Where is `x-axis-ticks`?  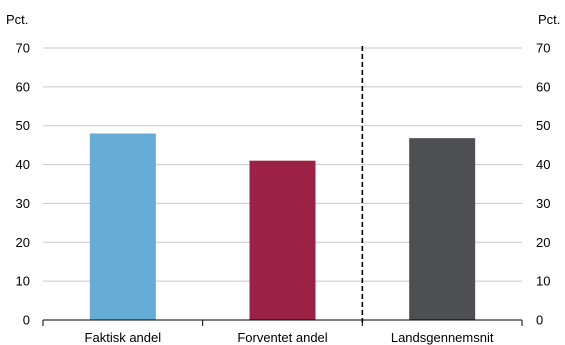 x-axis-ticks is located at coordinates (282, 323).